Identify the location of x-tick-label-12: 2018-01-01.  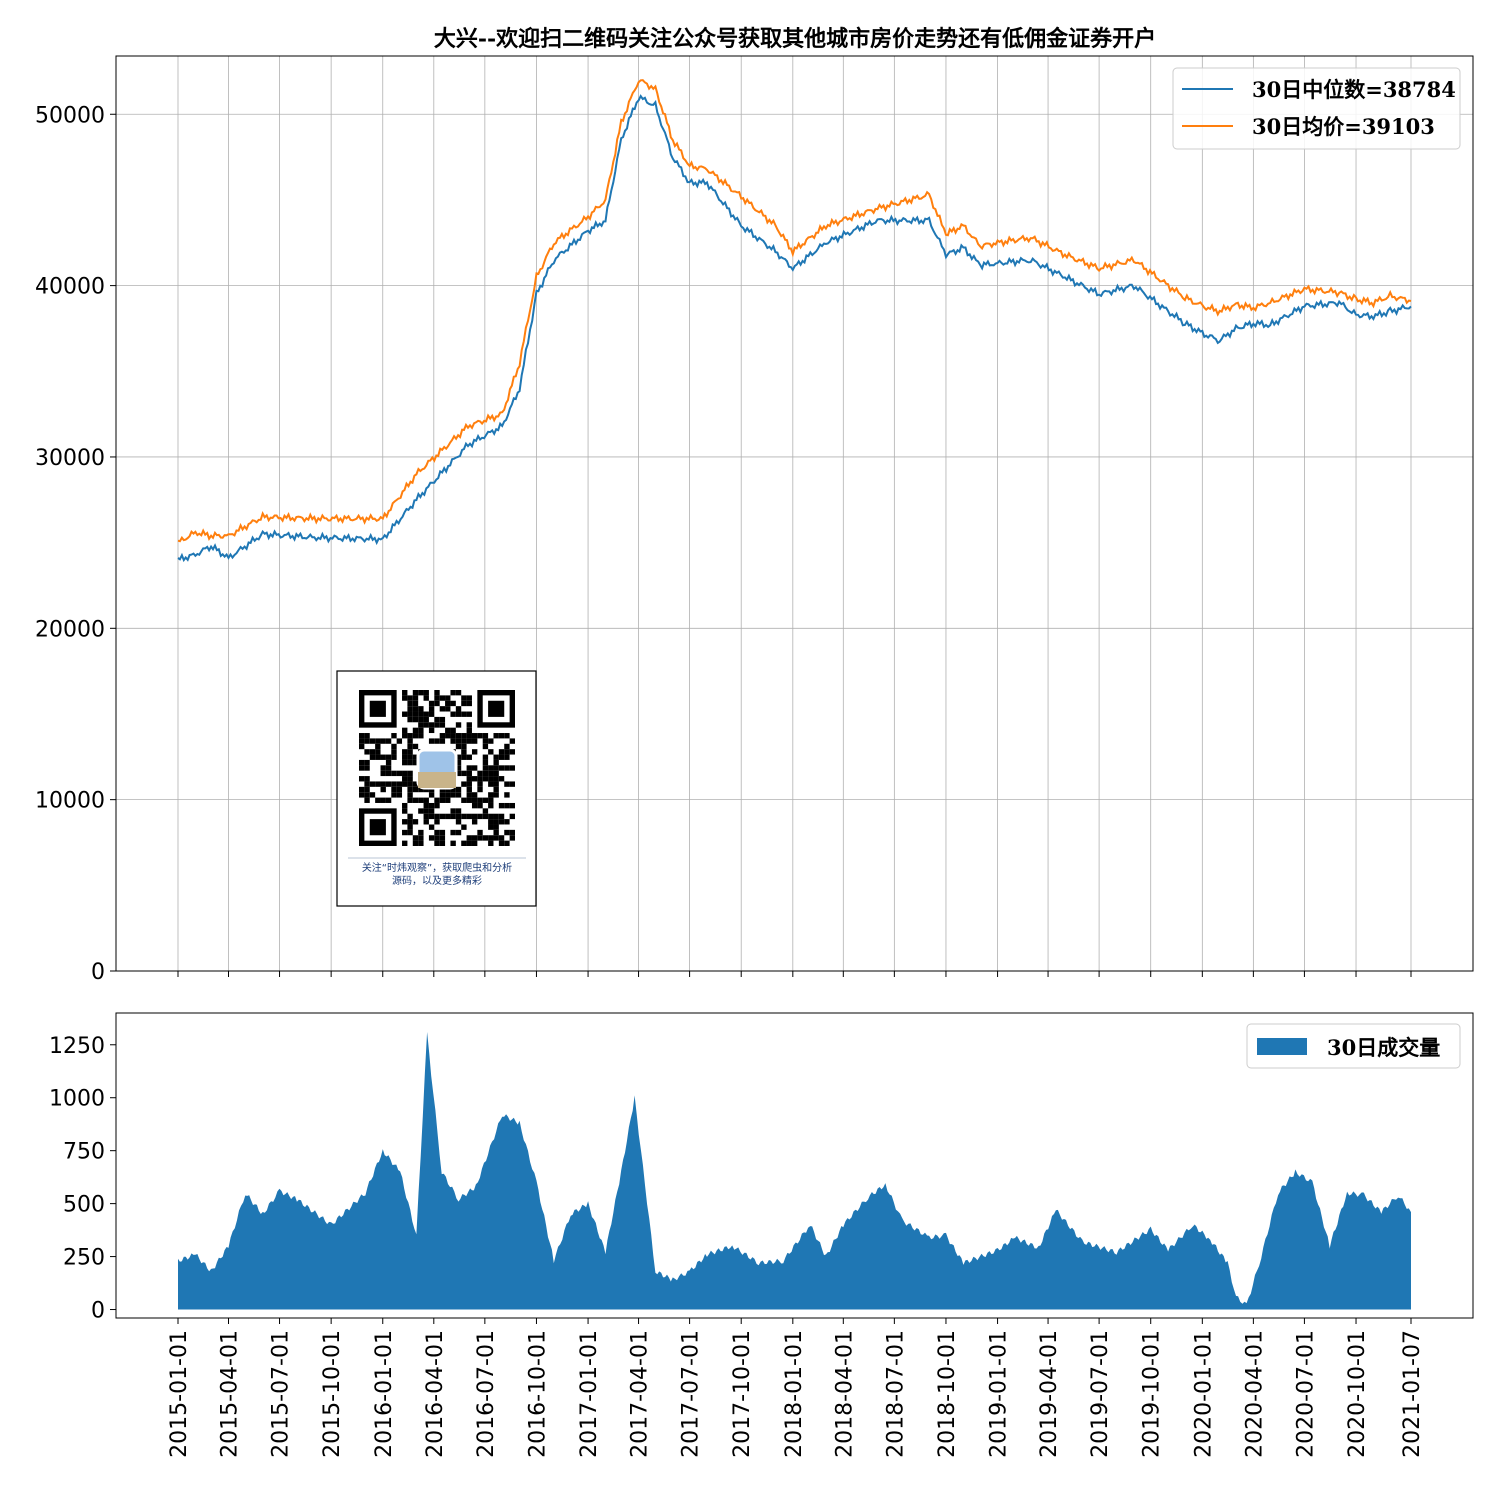
(794, 1394).